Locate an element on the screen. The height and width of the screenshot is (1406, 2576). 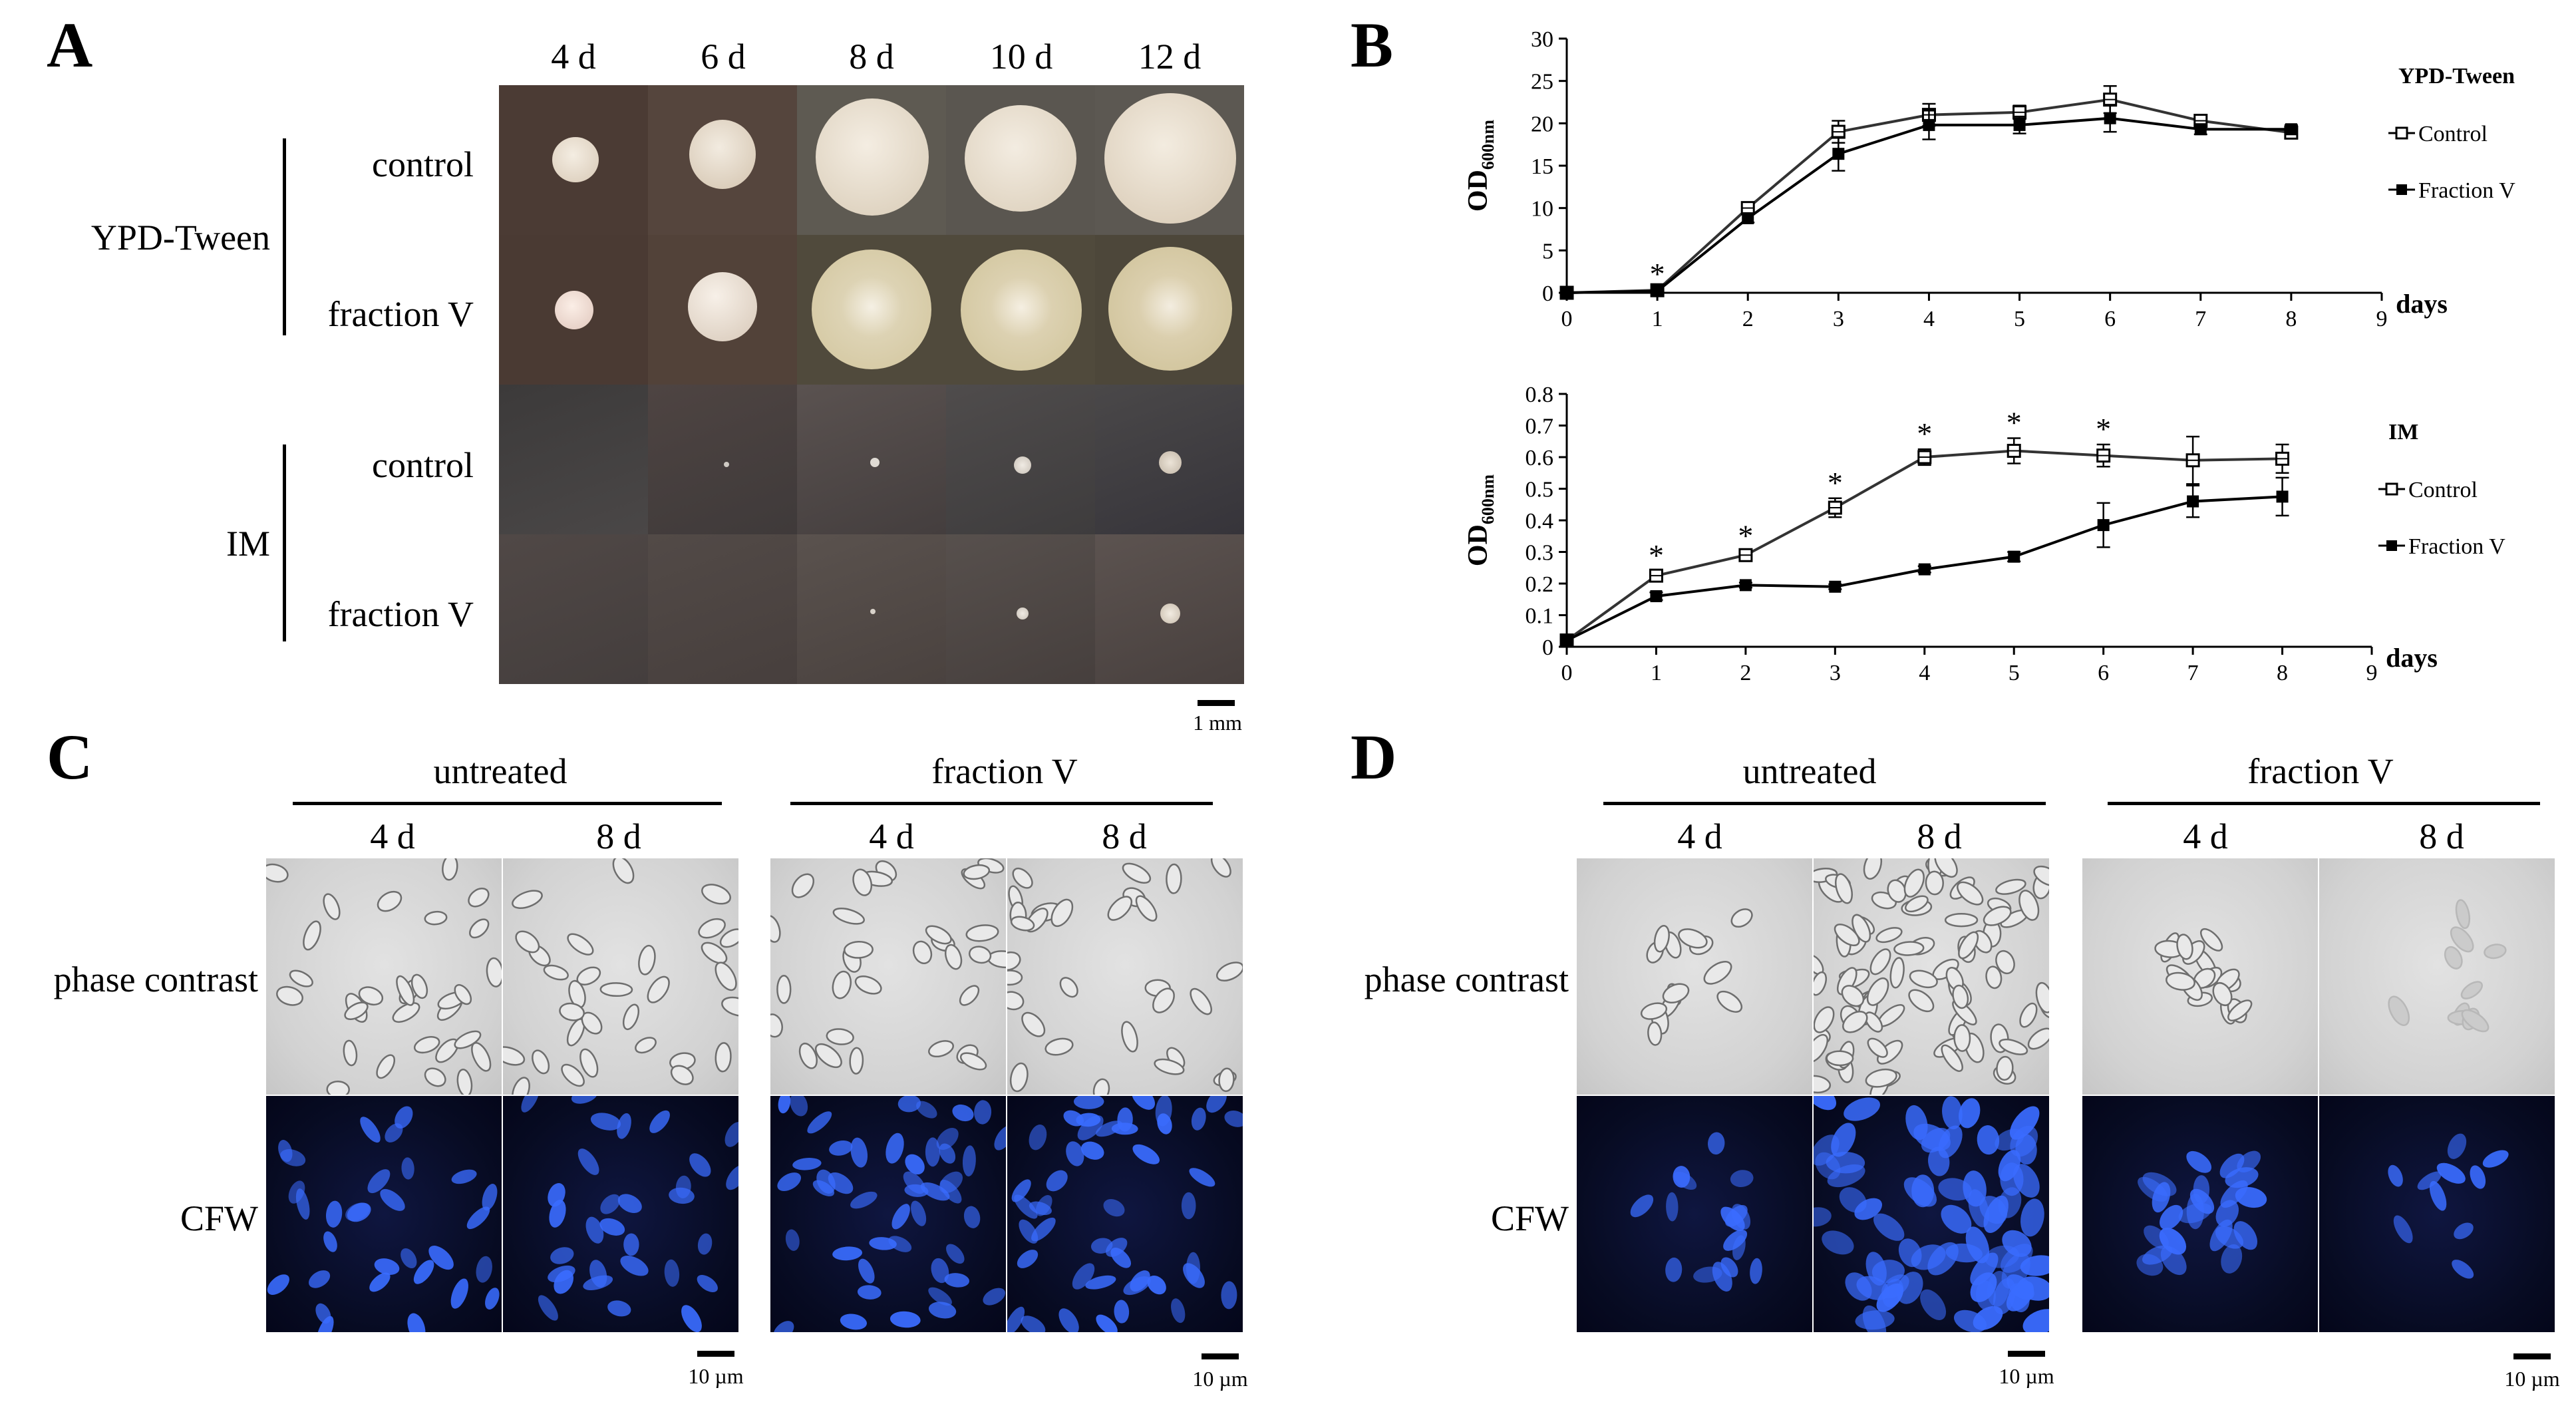
panel-d-letter: D is located at coordinates (1374, 756).